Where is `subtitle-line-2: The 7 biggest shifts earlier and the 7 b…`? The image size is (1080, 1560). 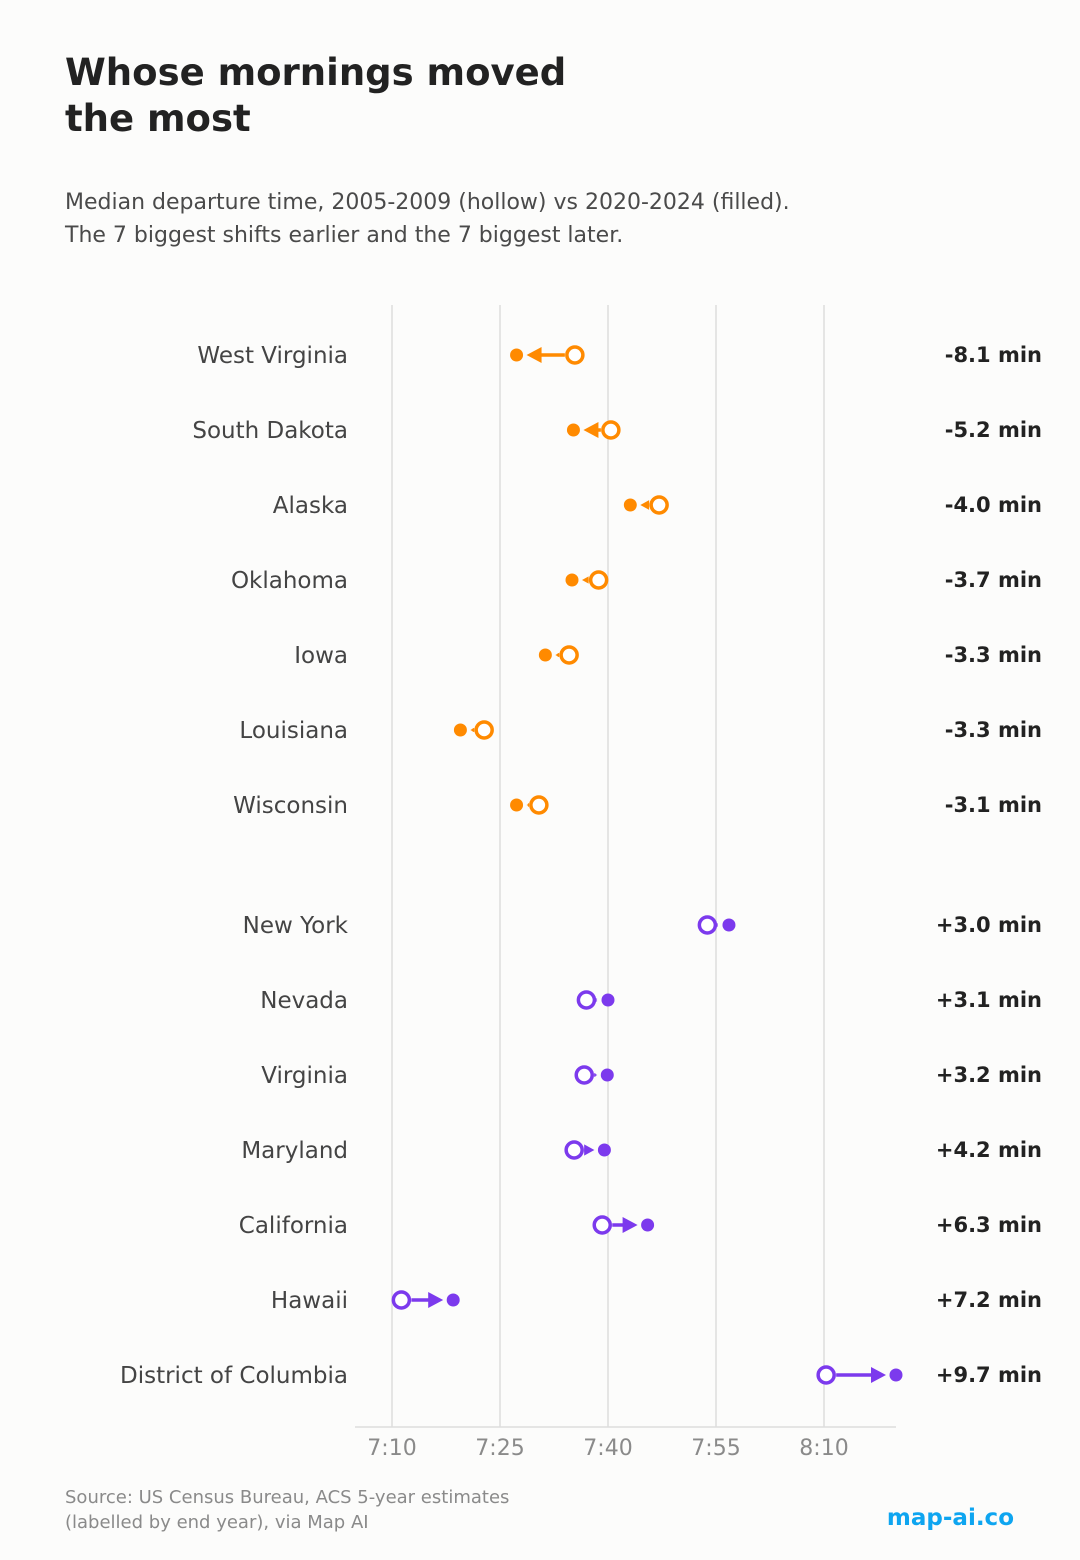 subtitle-line-2: The 7 biggest shifts earlier and the 7 b… is located at coordinates (344, 235).